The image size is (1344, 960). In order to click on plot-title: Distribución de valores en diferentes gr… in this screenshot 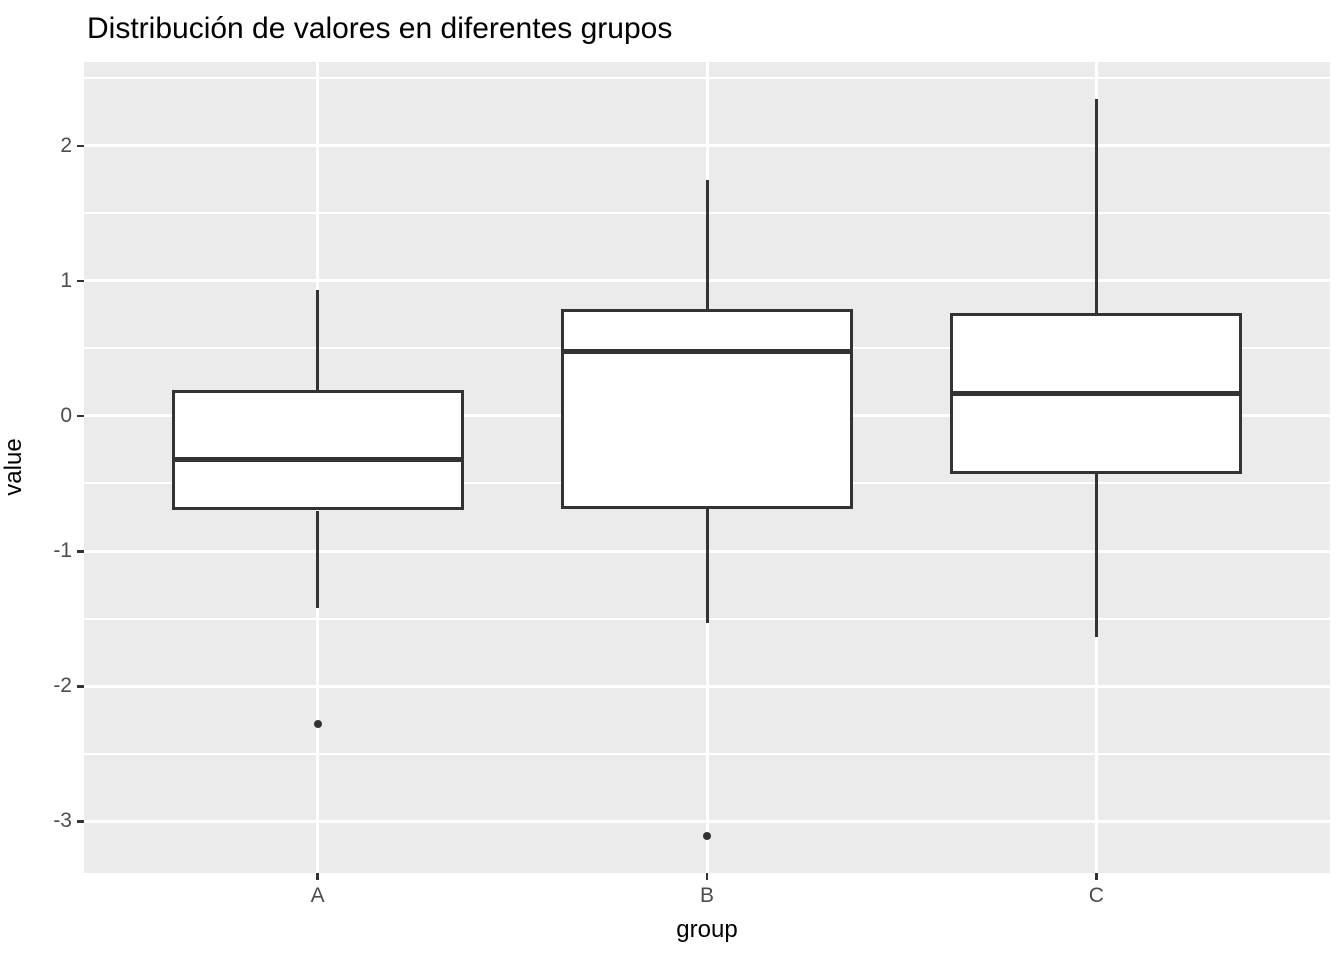, I will do `click(380, 28)`.